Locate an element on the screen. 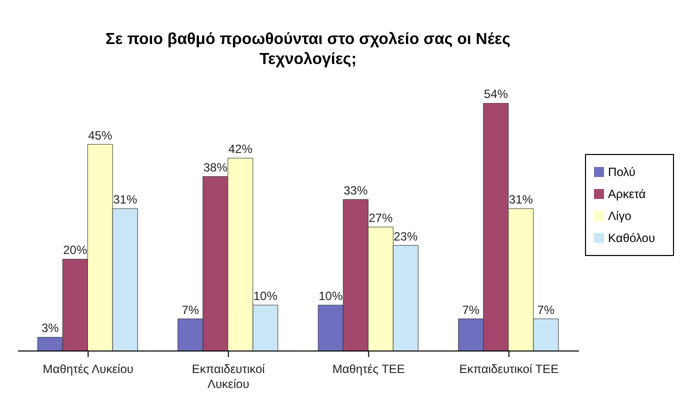 The height and width of the screenshot is (409, 686). legend-label: Πολύ is located at coordinates (622, 171).